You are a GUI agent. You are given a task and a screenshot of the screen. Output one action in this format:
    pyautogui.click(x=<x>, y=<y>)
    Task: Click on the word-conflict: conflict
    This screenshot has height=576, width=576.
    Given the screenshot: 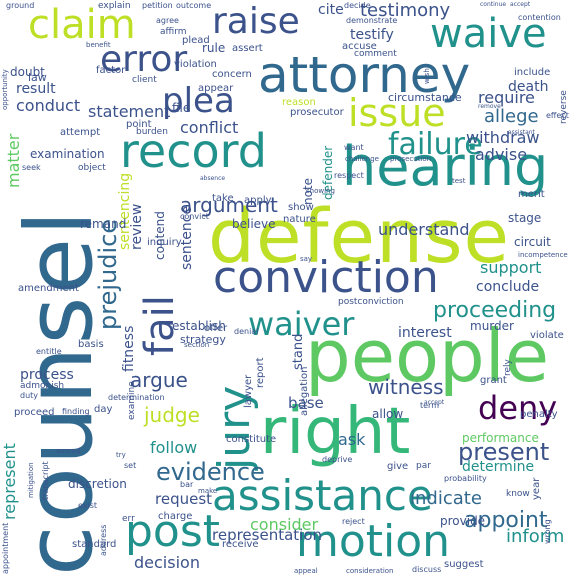 What is the action you would take?
    pyautogui.click(x=209, y=127)
    